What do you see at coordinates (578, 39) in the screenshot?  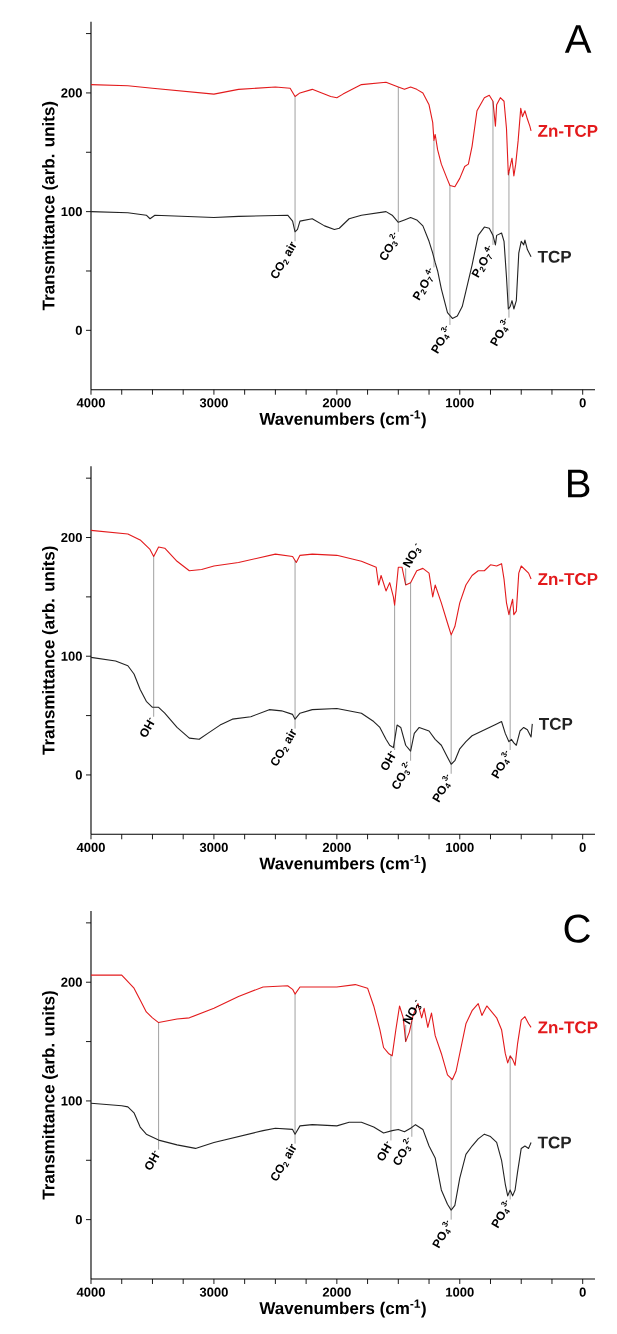 I see `chart-title: A` at bounding box center [578, 39].